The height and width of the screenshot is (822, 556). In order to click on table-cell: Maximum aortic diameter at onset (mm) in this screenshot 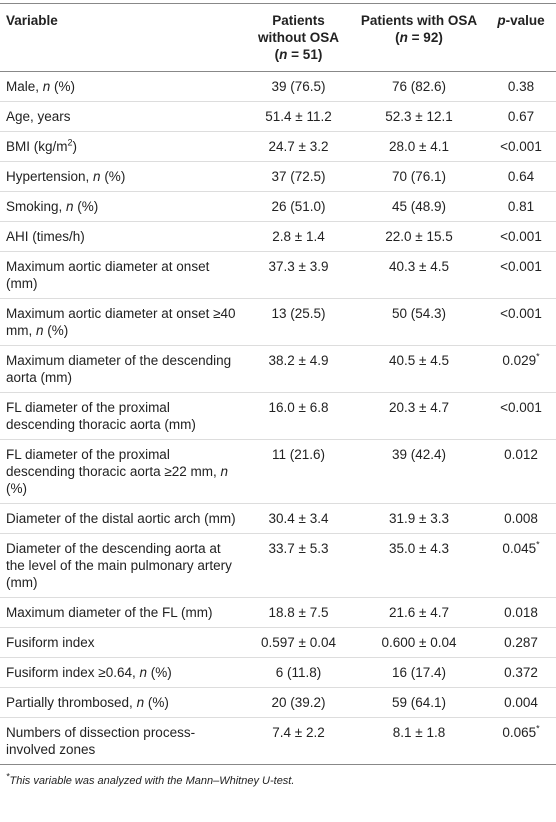, I will do `click(122, 275)`.